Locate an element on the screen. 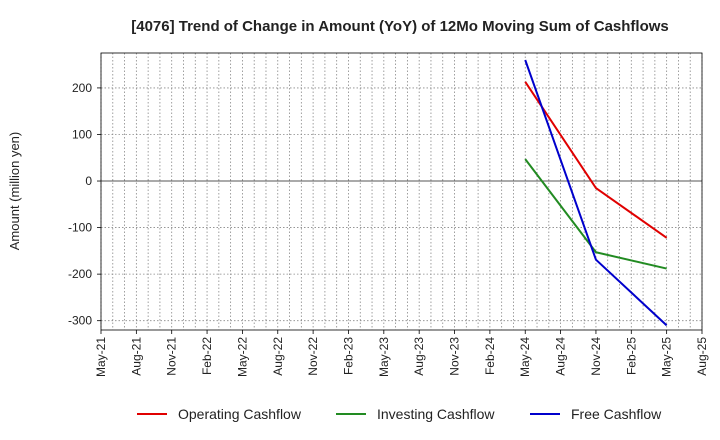 Image resolution: width=720 pixels, height=440 pixels. x-tick-label: Aug-25 is located at coordinates (702, 356).